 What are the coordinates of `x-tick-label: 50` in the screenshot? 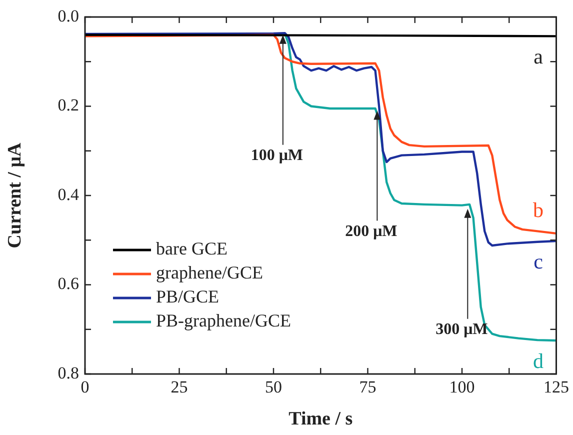 It's located at (273, 387).